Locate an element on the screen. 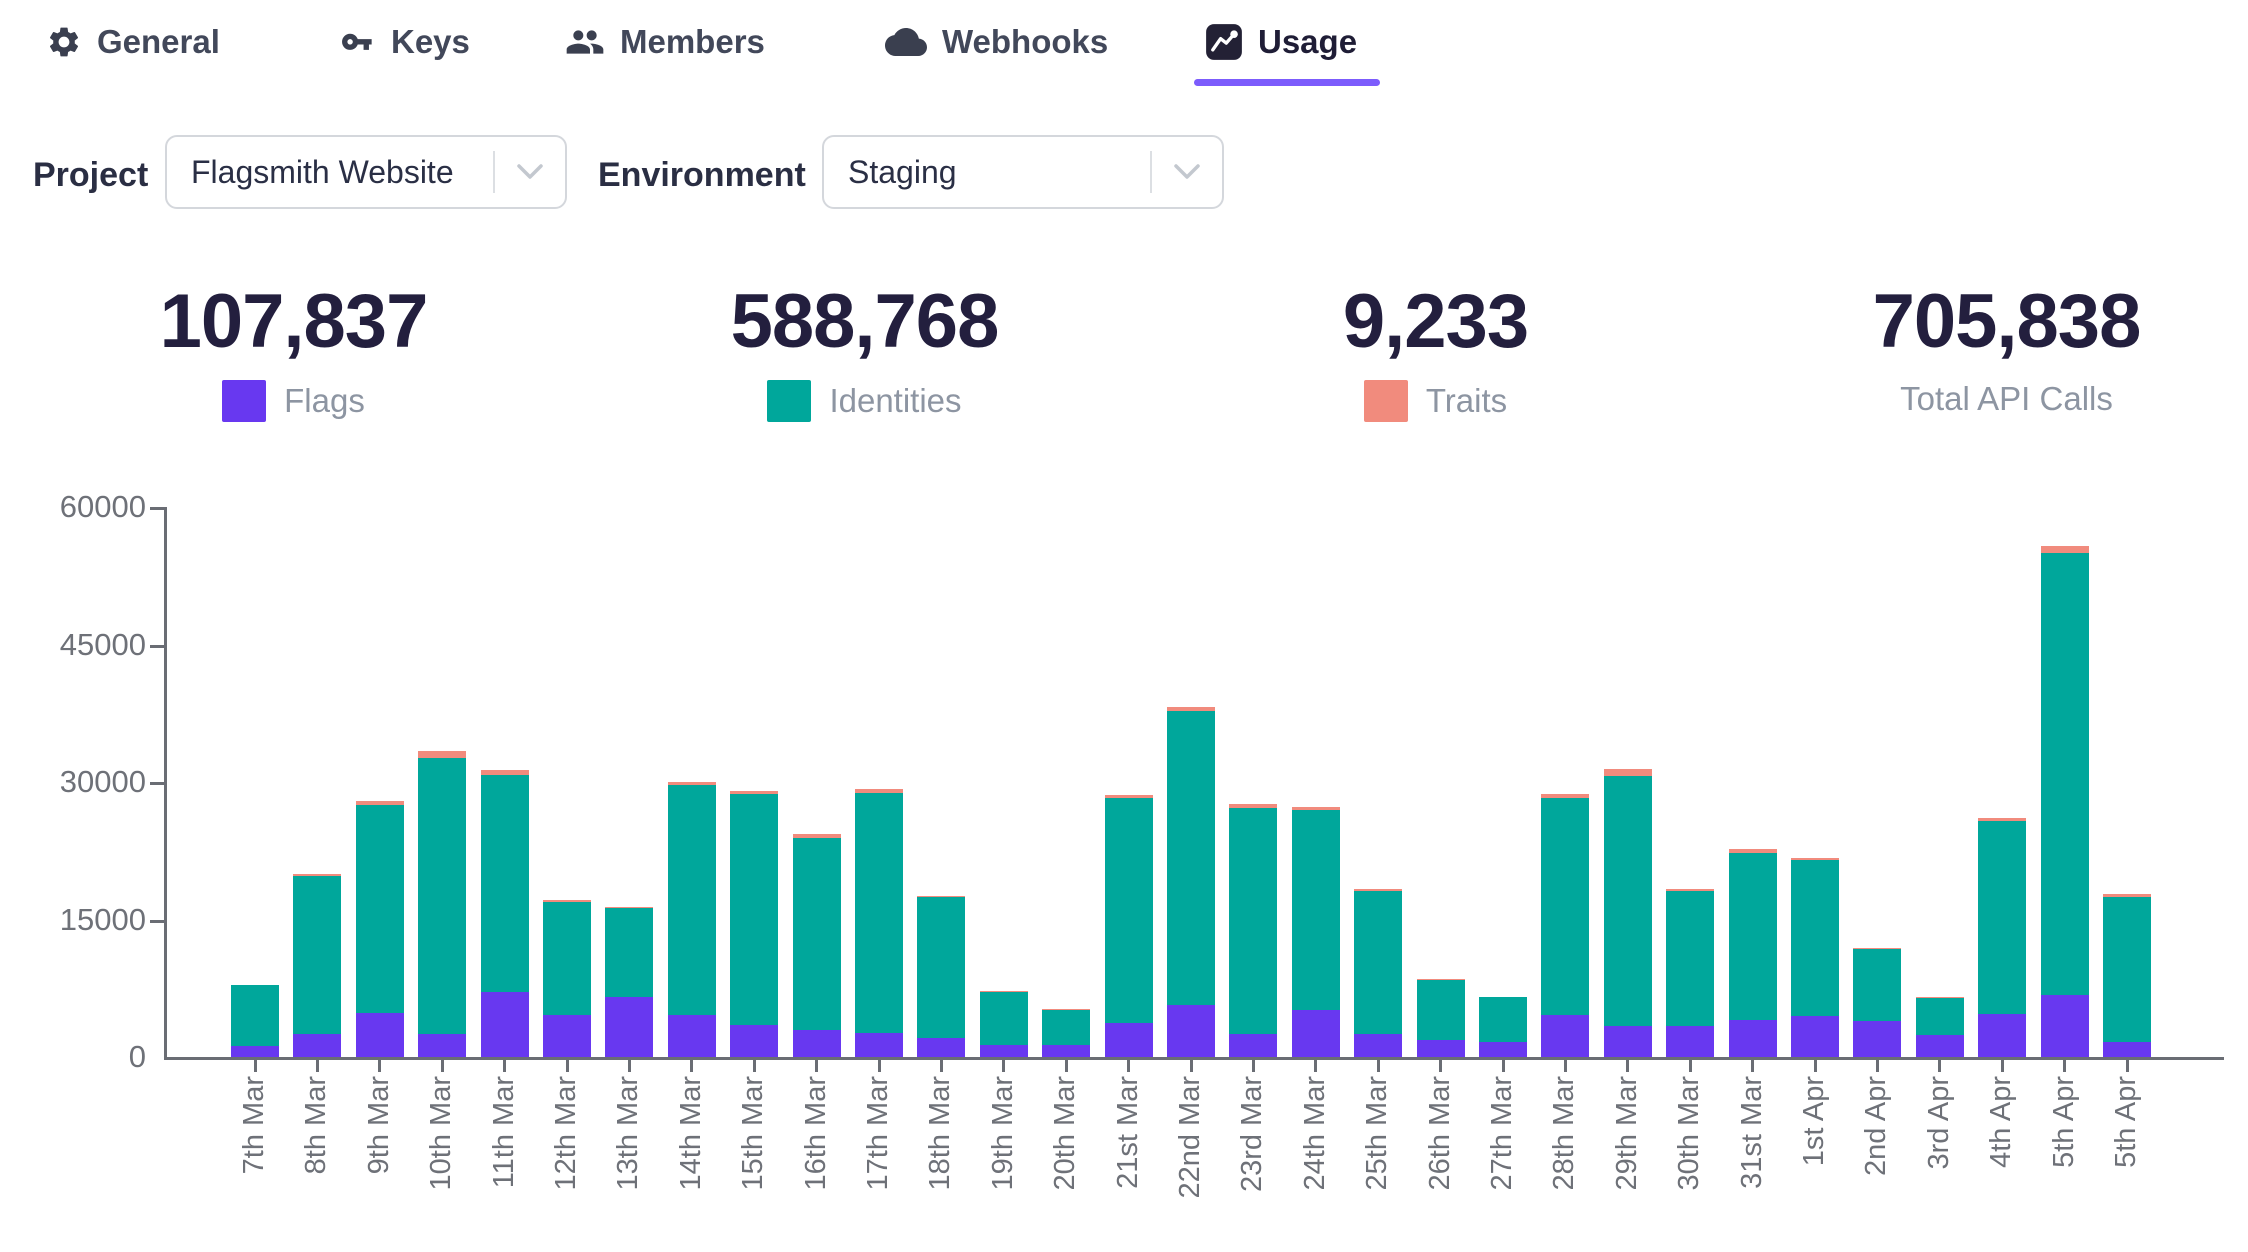 Image resolution: width=2248 pixels, height=1252 pixels. tab-usage: Usage is located at coordinates (1281, 42).